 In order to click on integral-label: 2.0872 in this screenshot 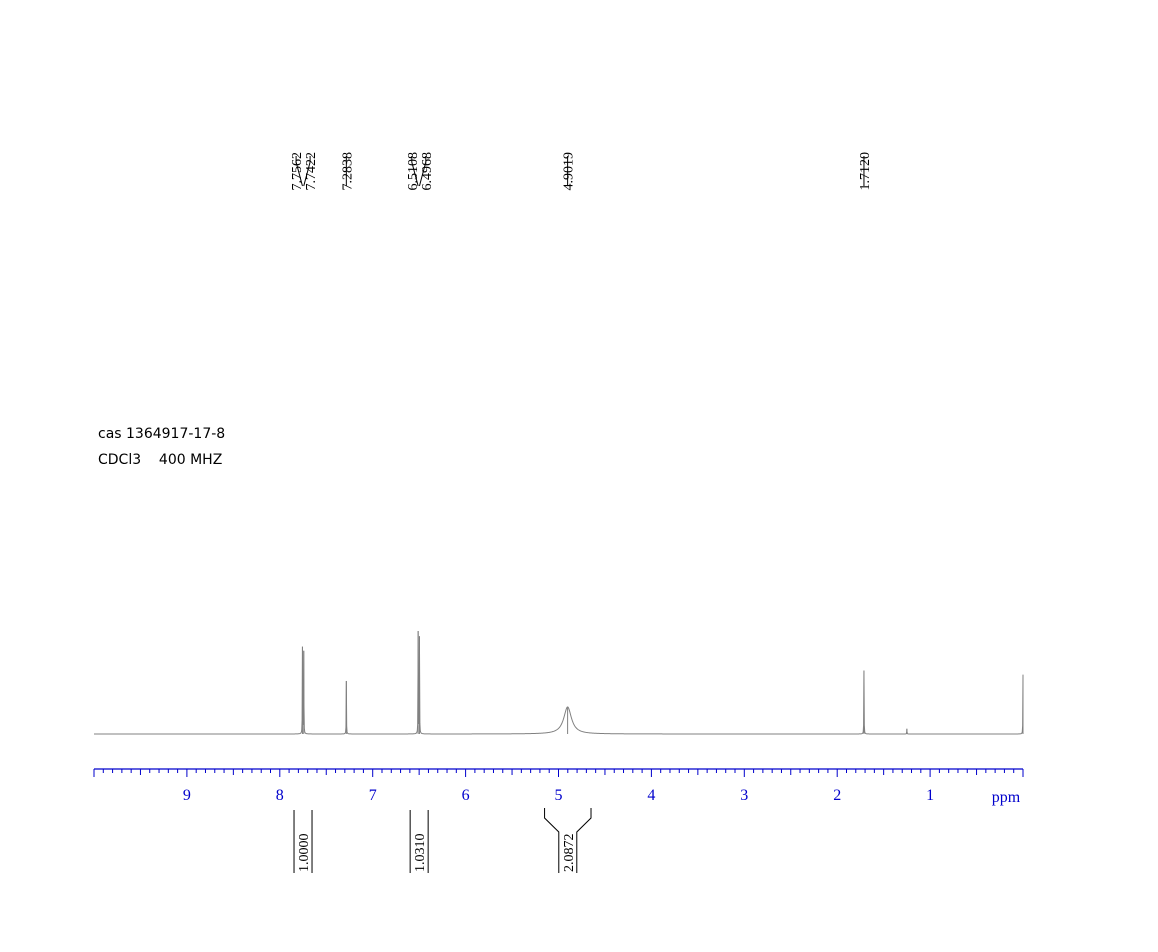, I will do `click(569, 853)`.